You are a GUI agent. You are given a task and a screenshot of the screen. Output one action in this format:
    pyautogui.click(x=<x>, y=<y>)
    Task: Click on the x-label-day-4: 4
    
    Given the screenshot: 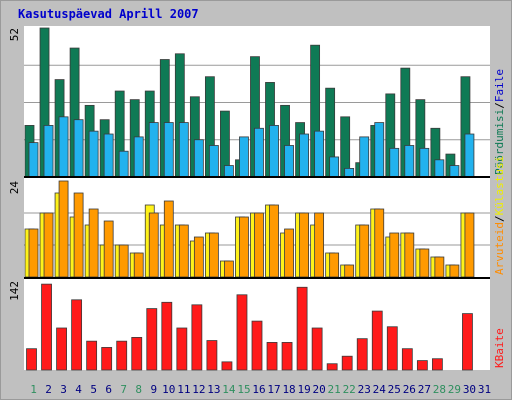 What is the action you would take?
    pyautogui.click(x=78, y=389)
    